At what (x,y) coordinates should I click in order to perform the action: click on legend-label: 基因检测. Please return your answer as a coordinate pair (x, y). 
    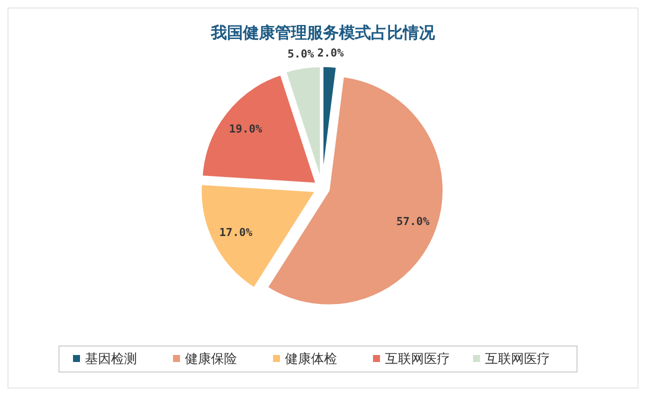
    Looking at the image, I should click on (111, 359).